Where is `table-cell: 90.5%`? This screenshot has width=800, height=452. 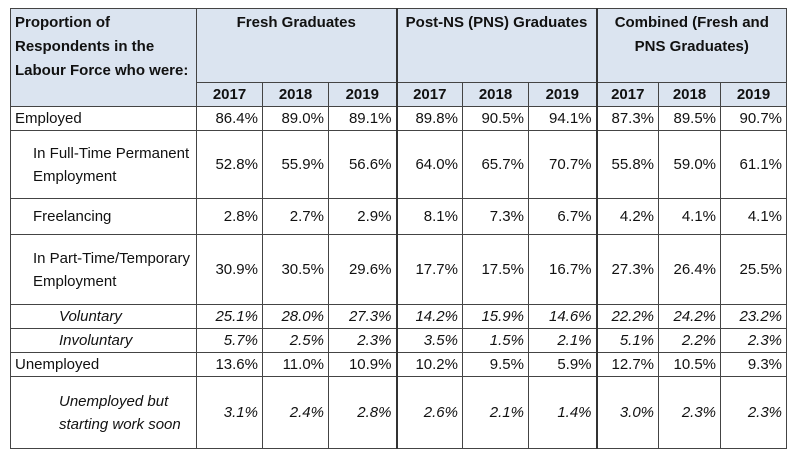
table-cell: 90.5% is located at coordinates (495, 118).